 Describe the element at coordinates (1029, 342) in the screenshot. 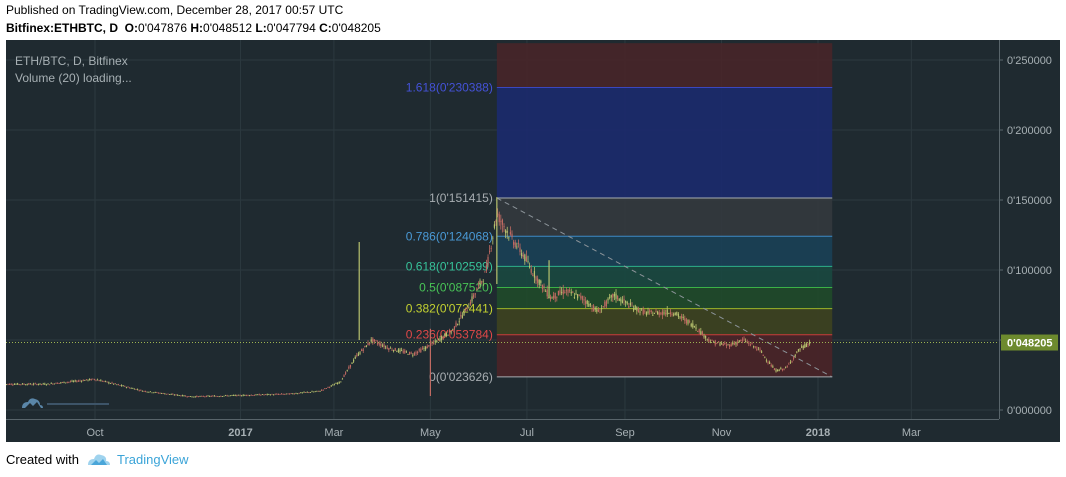

I see `last-price-tag` at that location.